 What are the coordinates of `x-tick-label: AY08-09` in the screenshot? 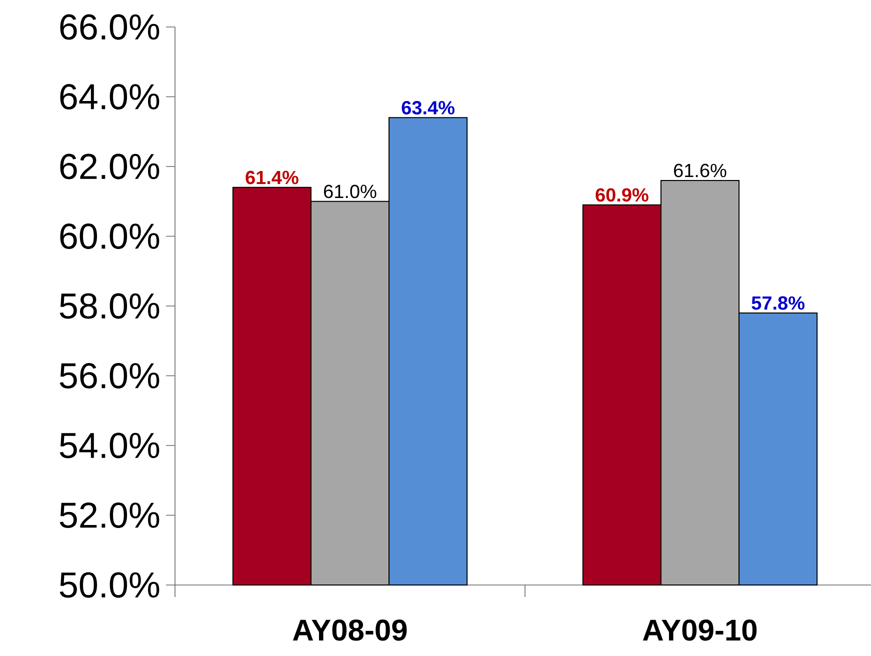 It's located at (349, 630).